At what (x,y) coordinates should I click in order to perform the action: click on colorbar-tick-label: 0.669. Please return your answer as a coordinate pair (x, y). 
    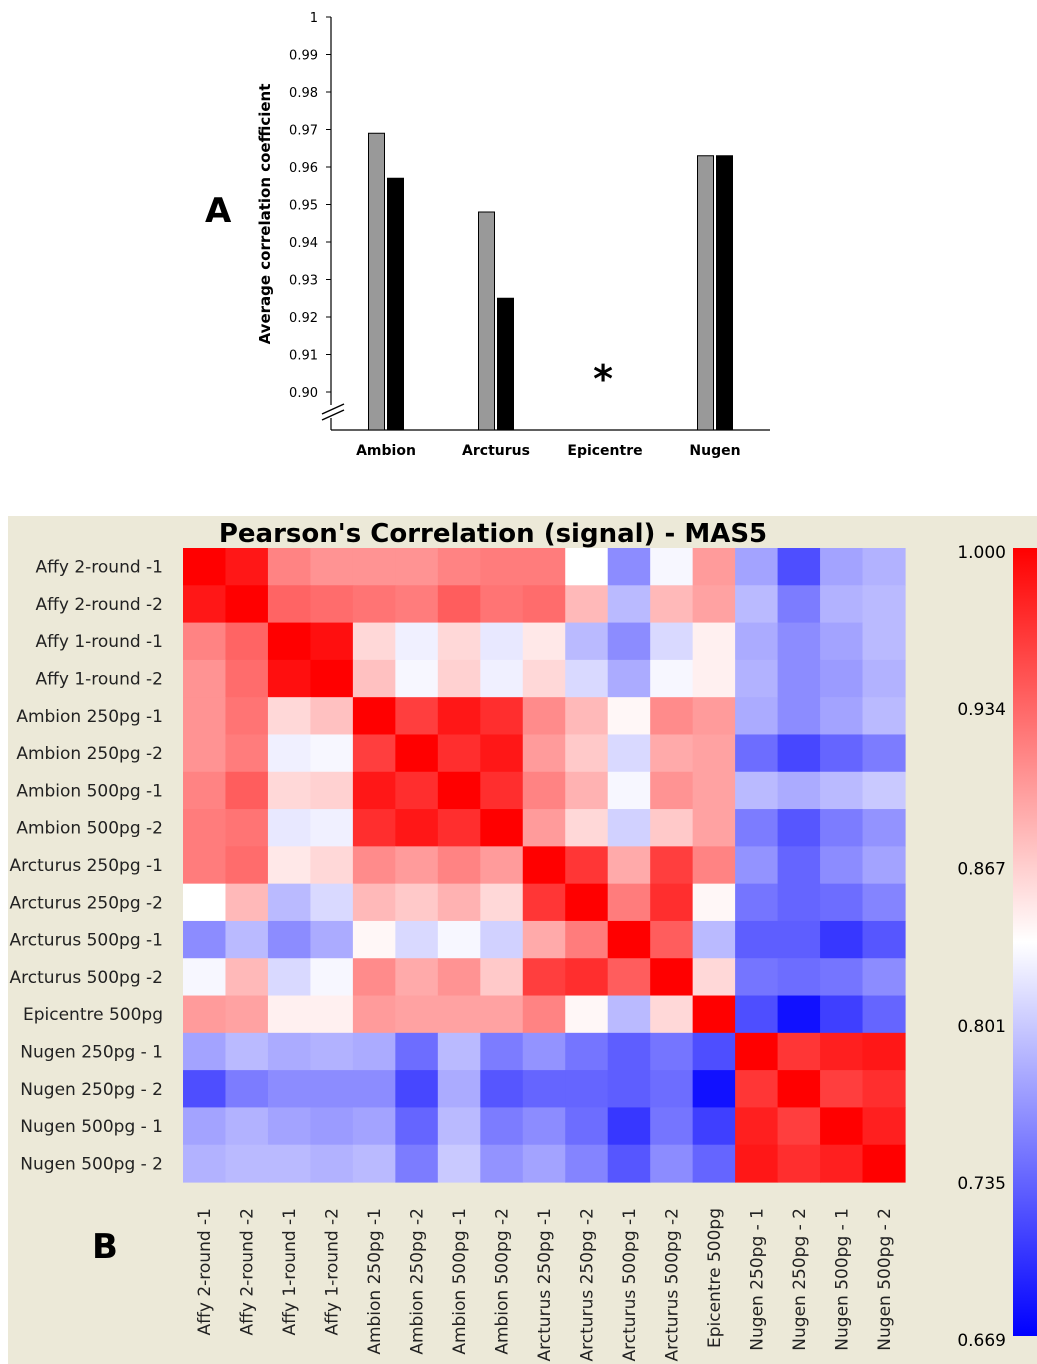
    Looking at the image, I should click on (981, 1341).